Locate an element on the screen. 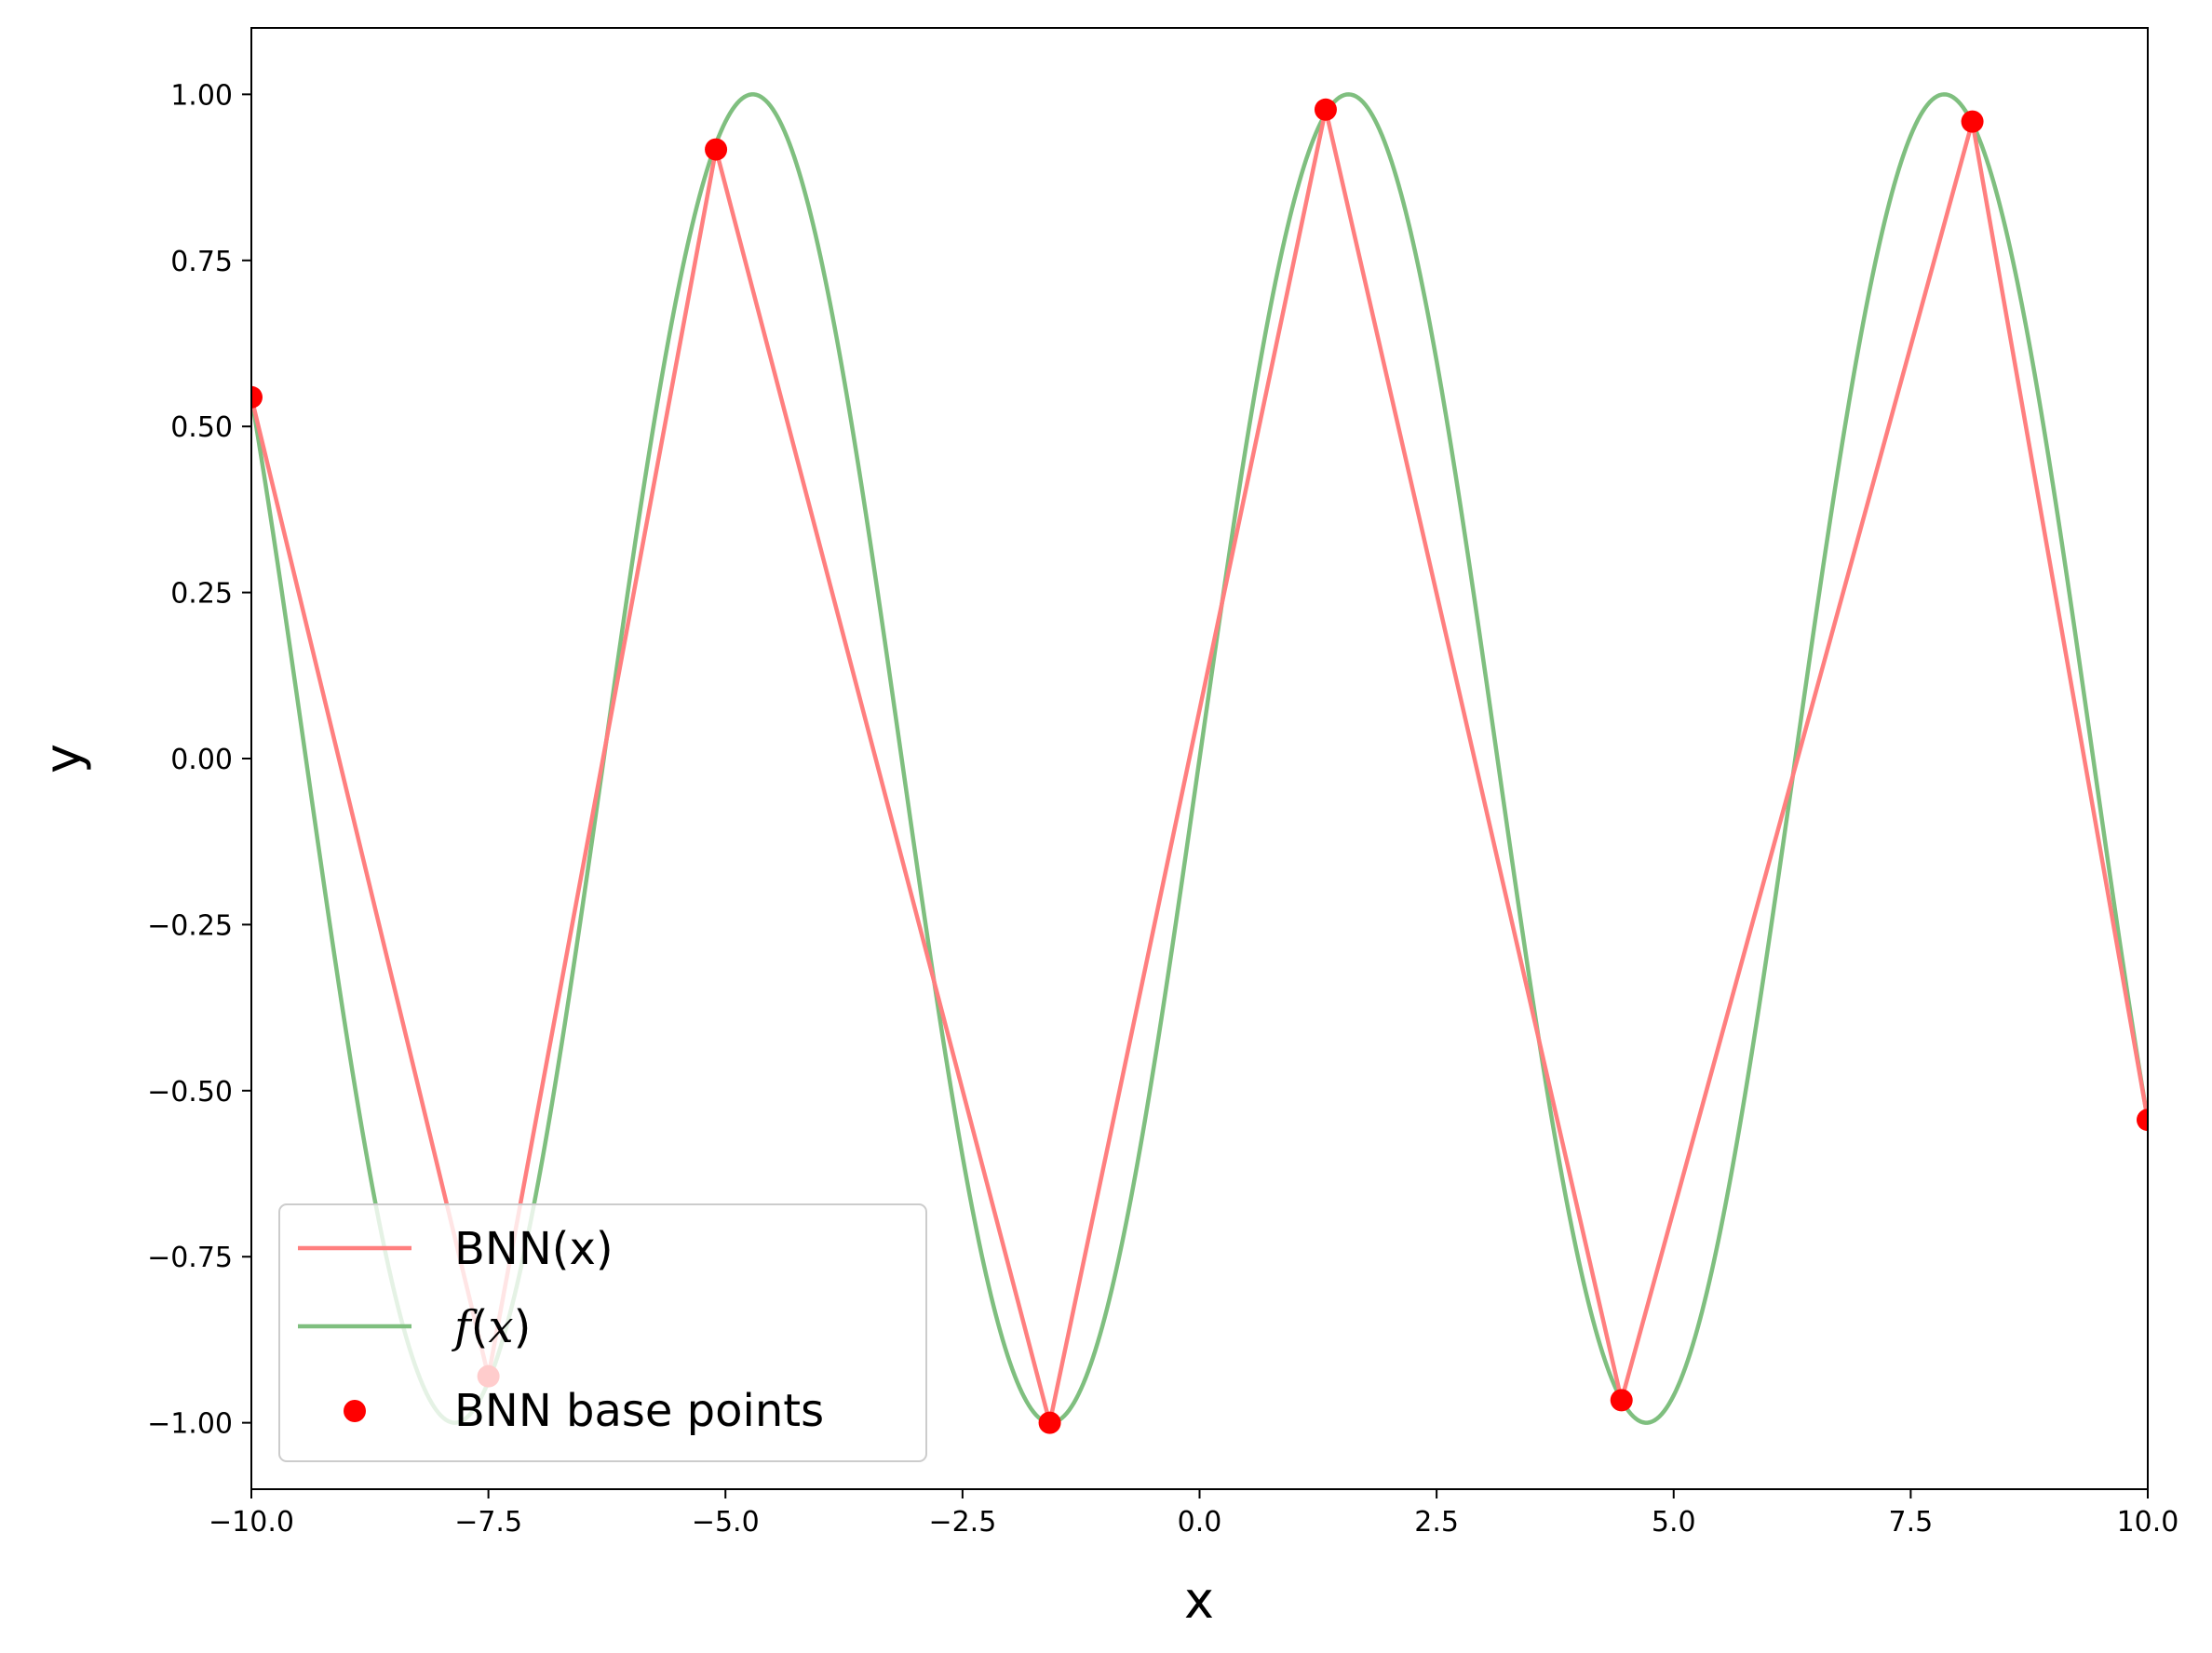 This screenshot has height=1653, width=2212. x-tick-label: 0.0 is located at coordinates (1200, 1522).